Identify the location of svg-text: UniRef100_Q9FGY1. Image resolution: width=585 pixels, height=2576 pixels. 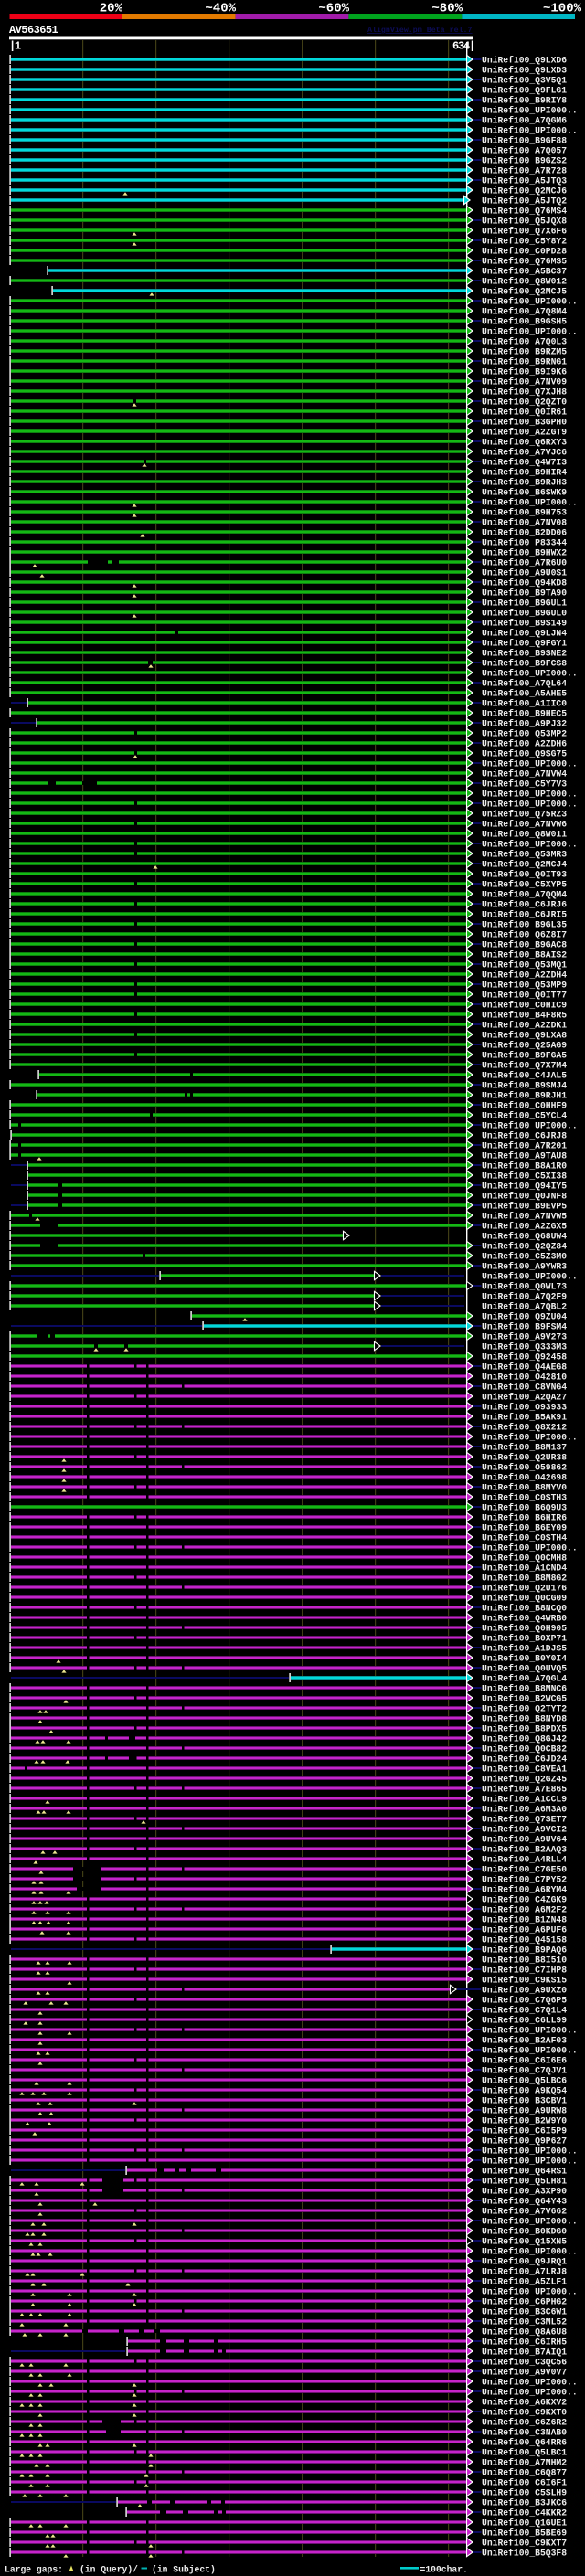
(524, 644).